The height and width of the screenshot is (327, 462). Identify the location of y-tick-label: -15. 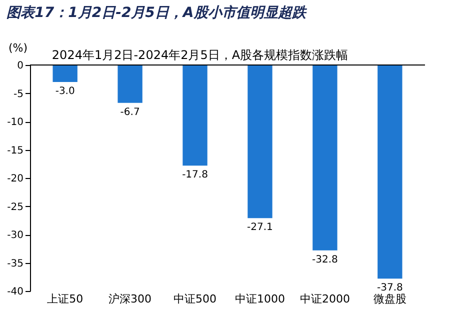
(15, 150).